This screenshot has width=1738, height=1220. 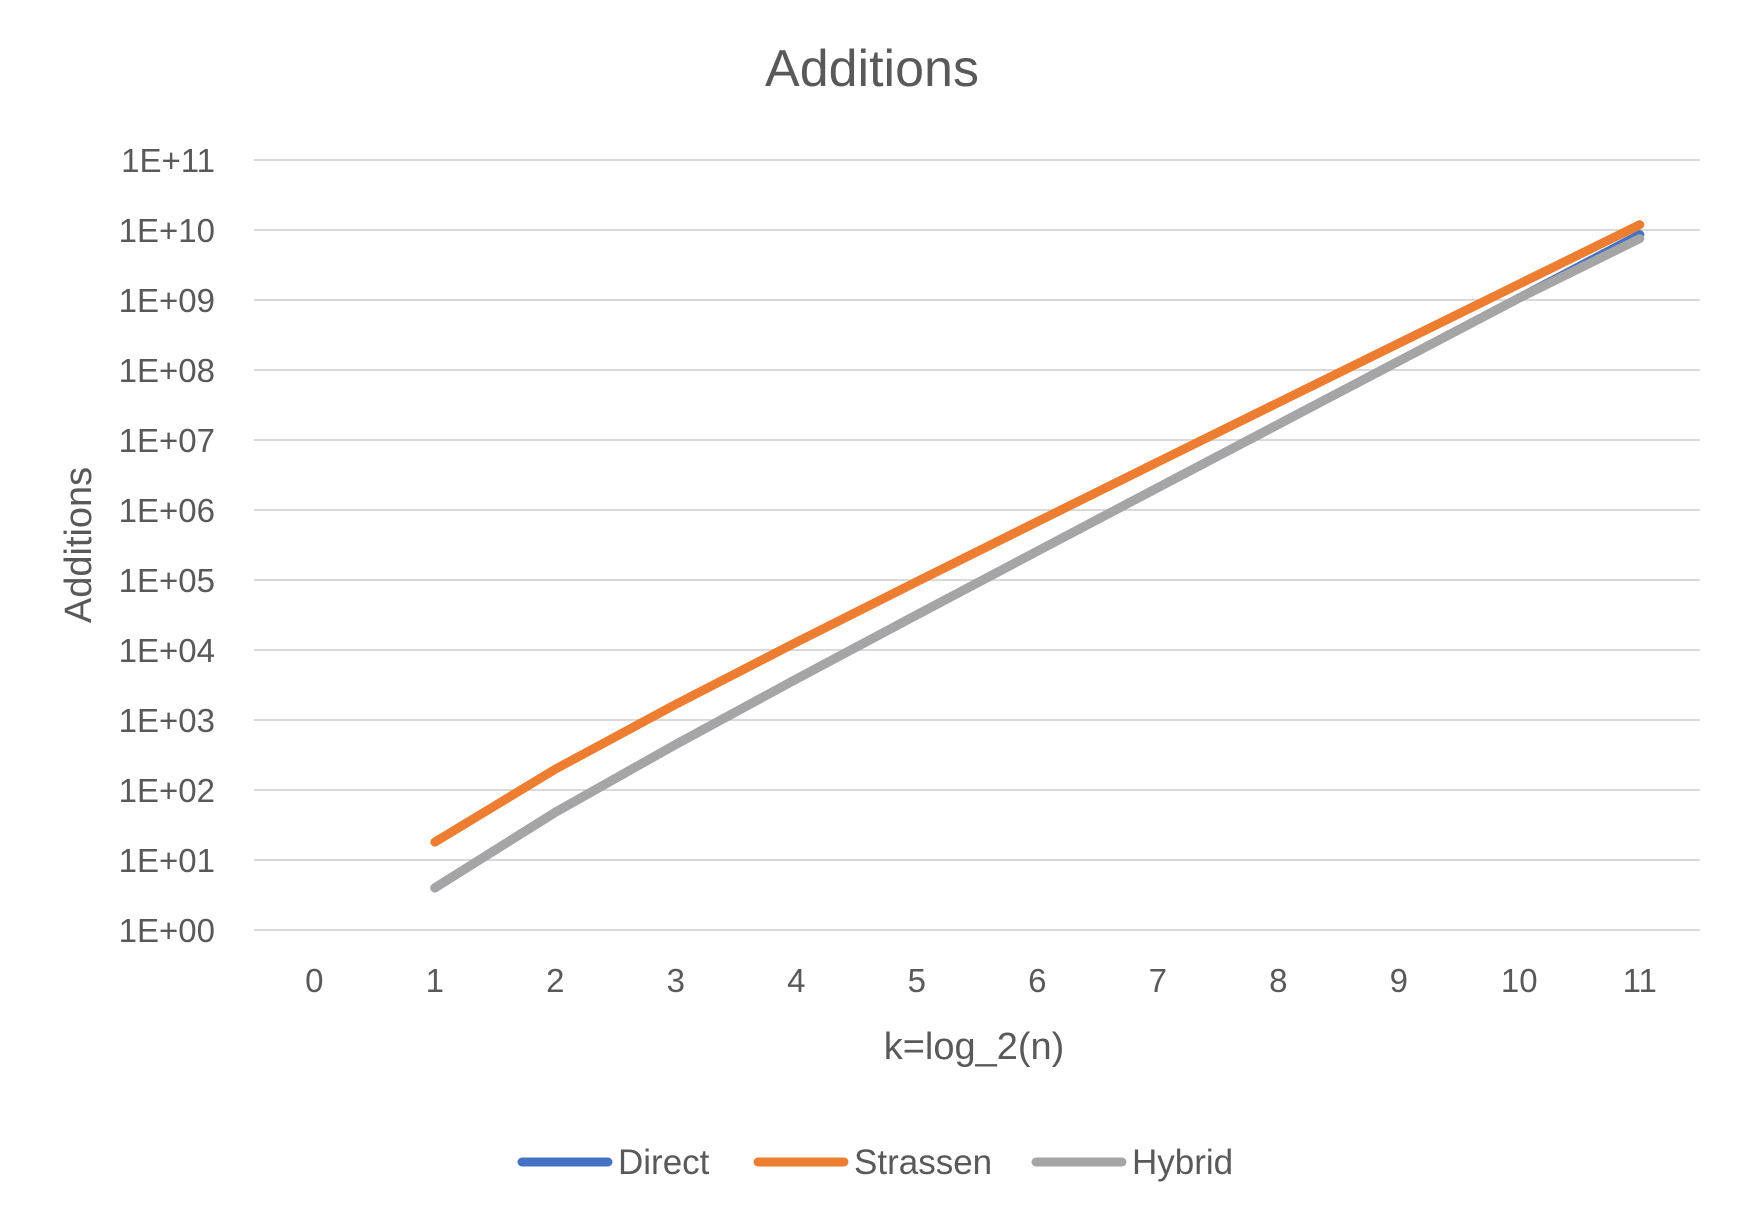 What do you see at coordinates (79, 545) in the screenshot?
I see `y-axis-title: Additions` at bounding box center [79, 545].